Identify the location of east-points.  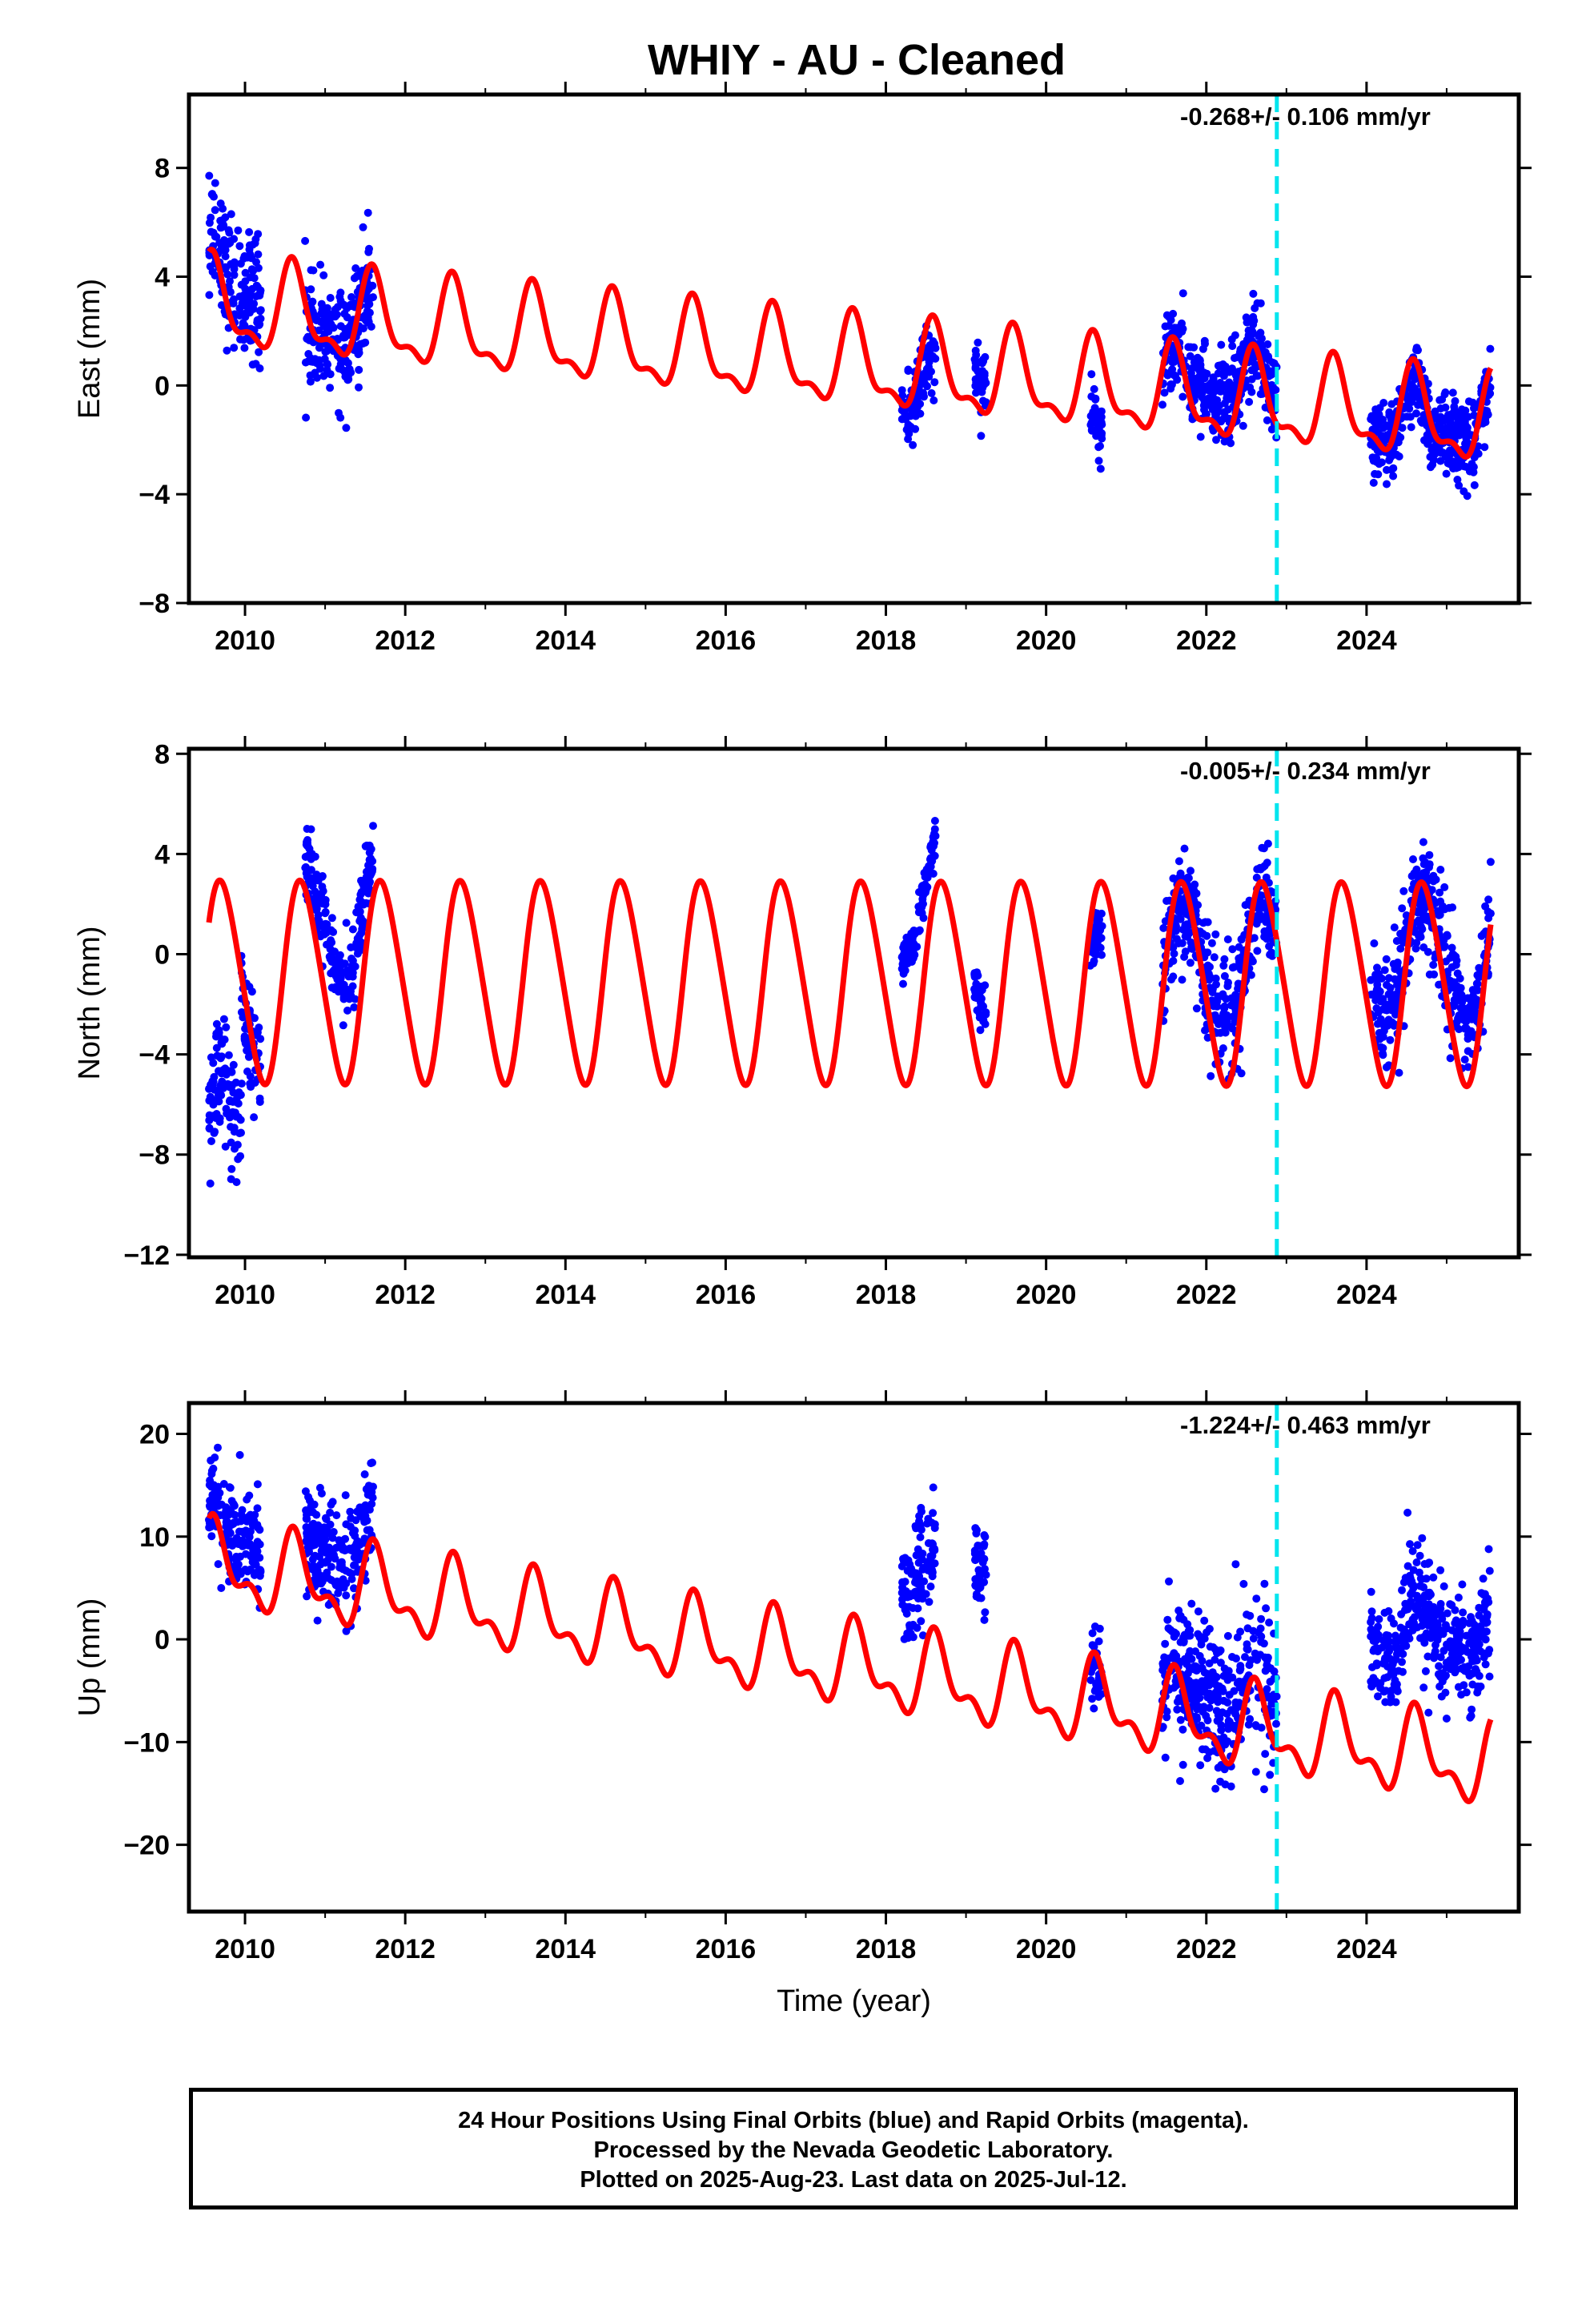
(850, 336).